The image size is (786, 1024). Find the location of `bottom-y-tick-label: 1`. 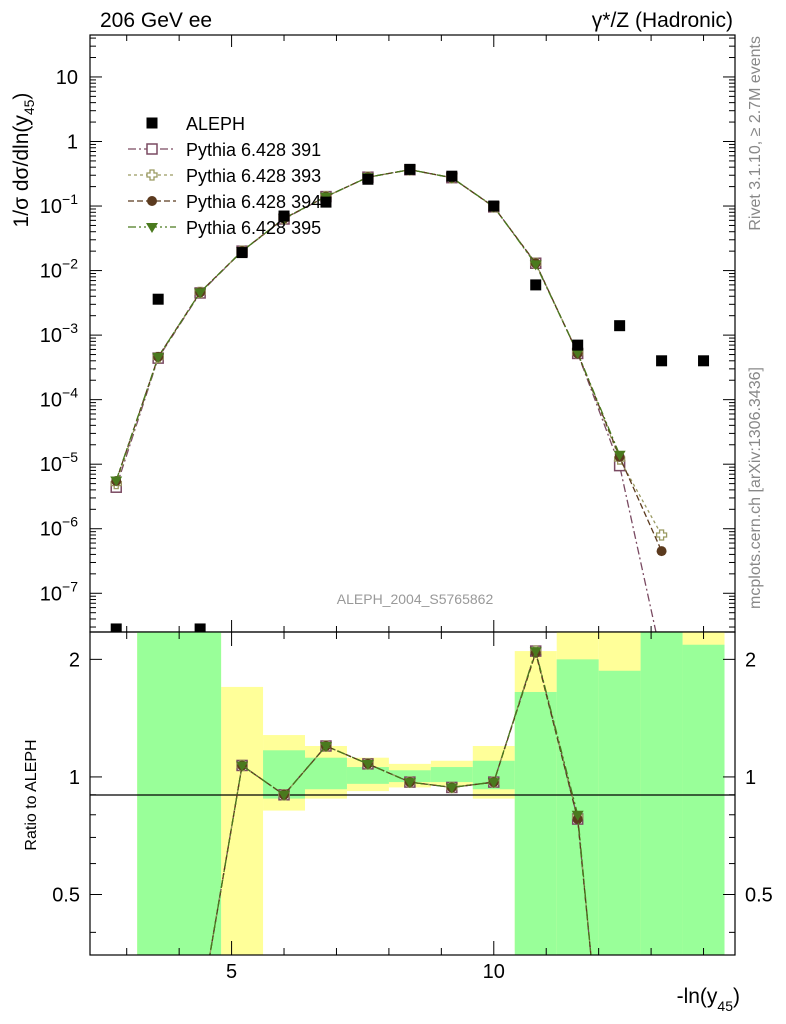

bottom-y-tick-label: 1 is located at coordinates (74, 778).